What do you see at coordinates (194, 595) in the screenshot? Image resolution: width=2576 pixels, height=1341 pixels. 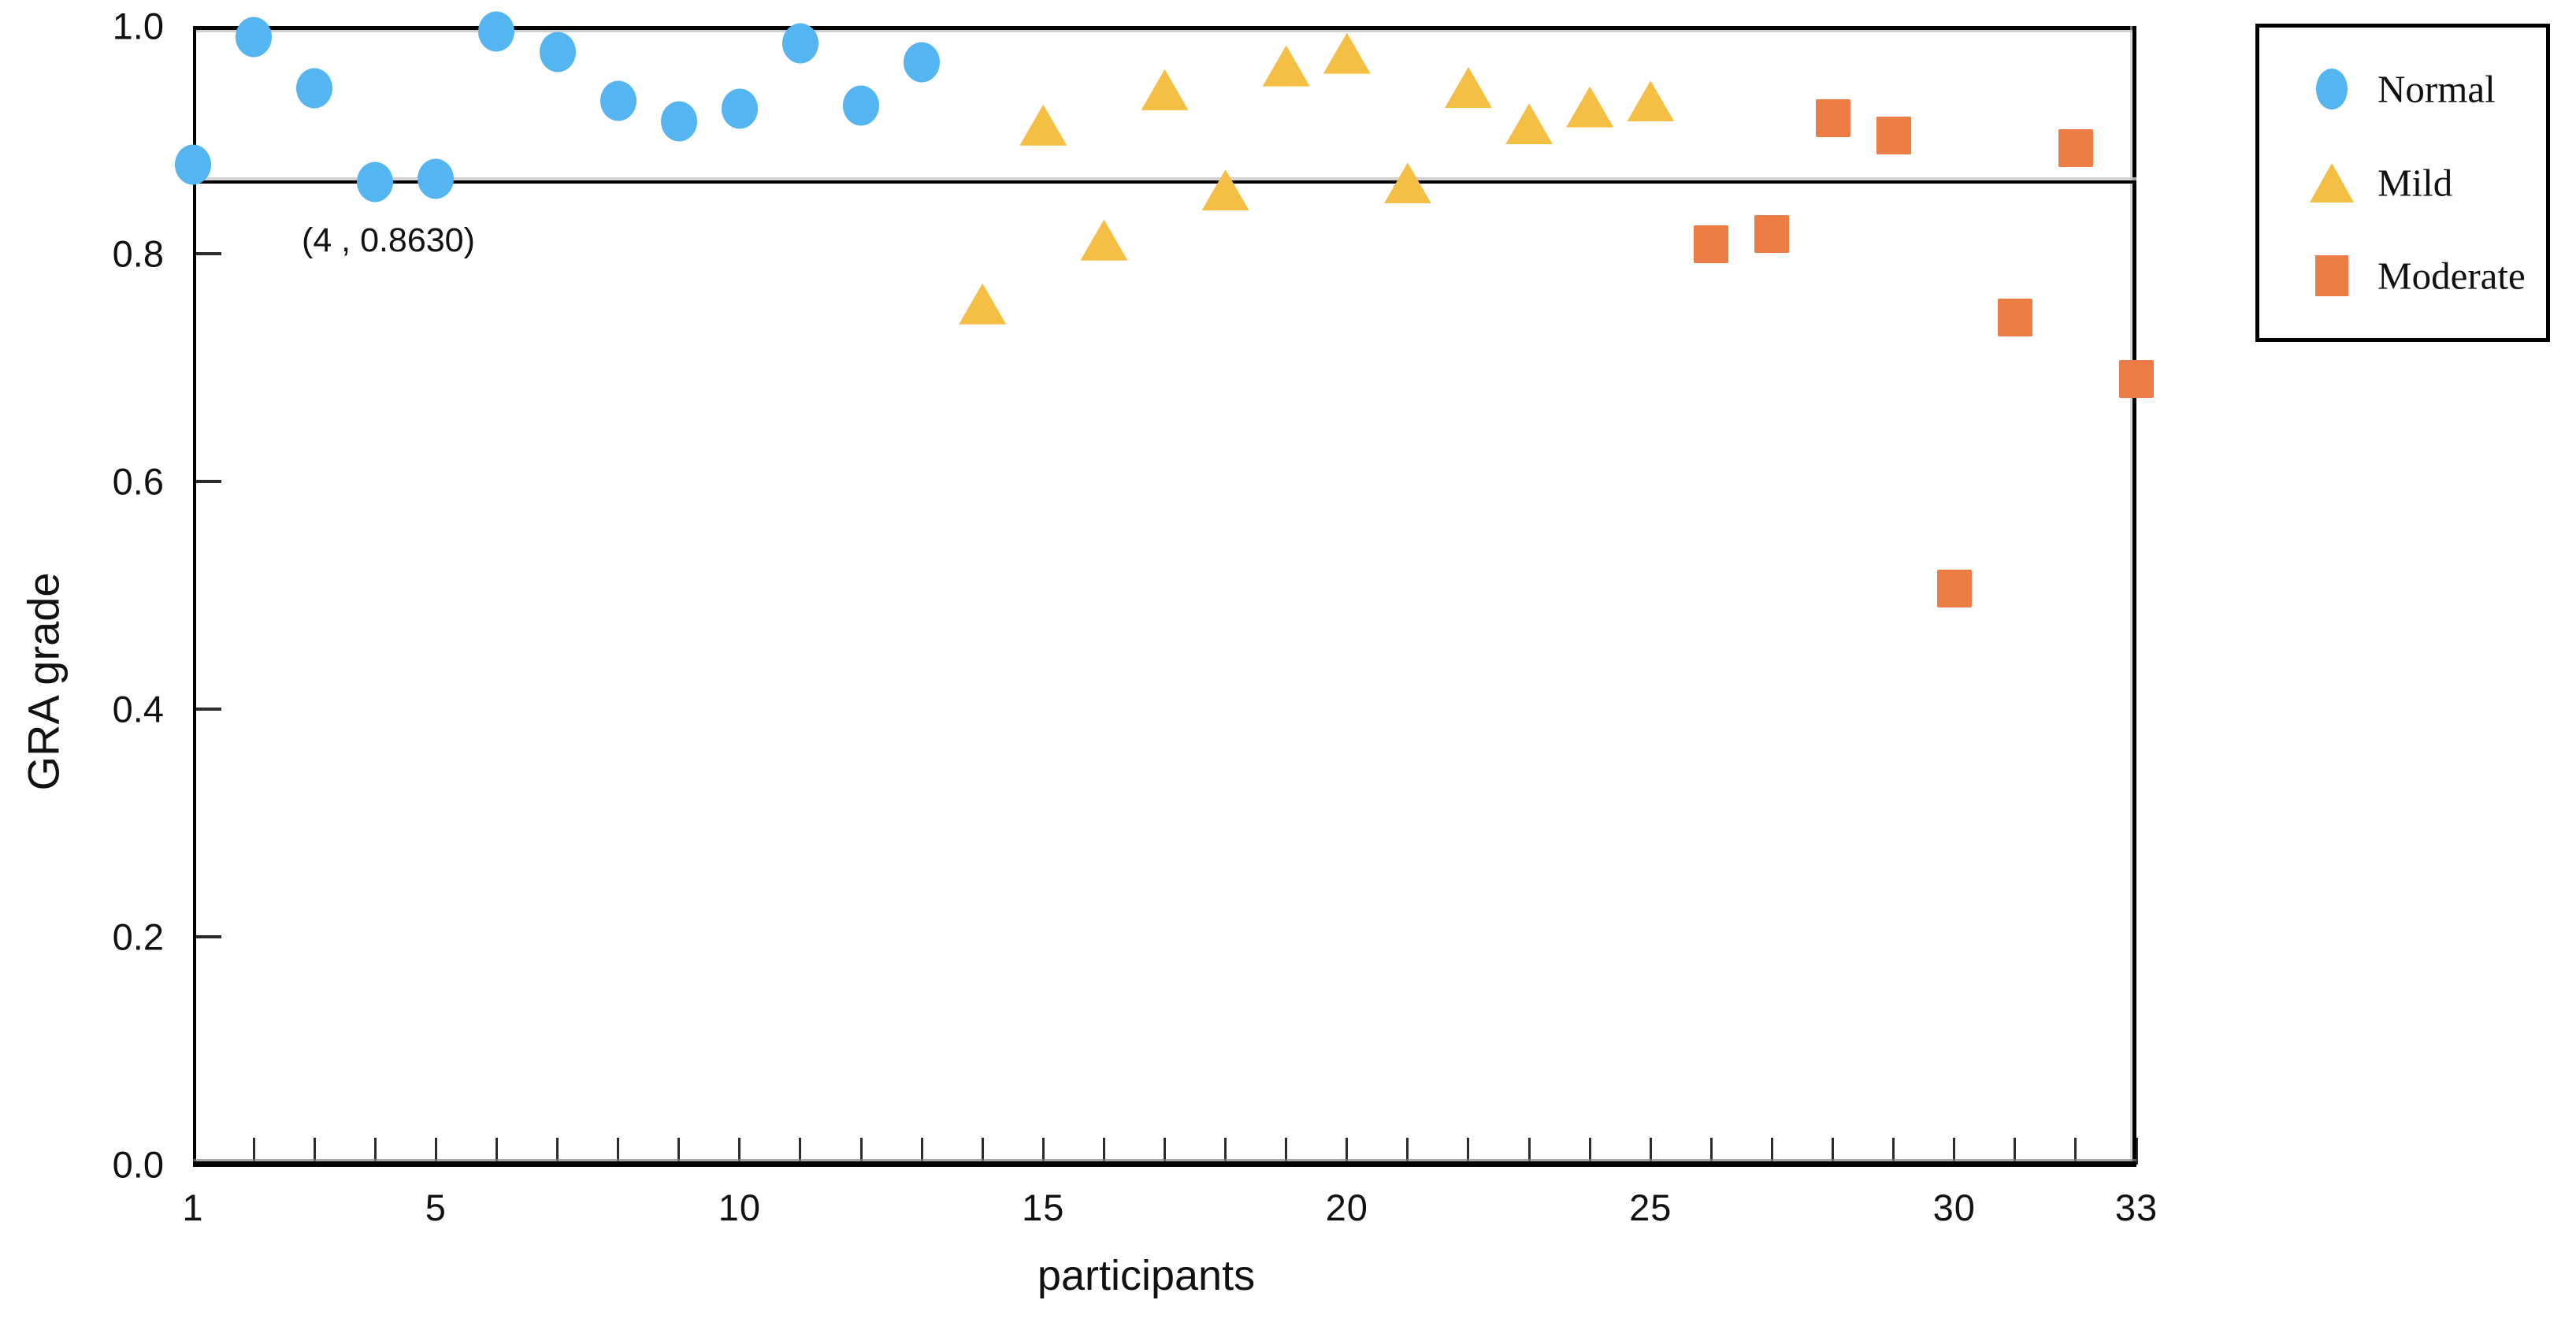 I see `y-axis-line` at bounding box center [194, 595].